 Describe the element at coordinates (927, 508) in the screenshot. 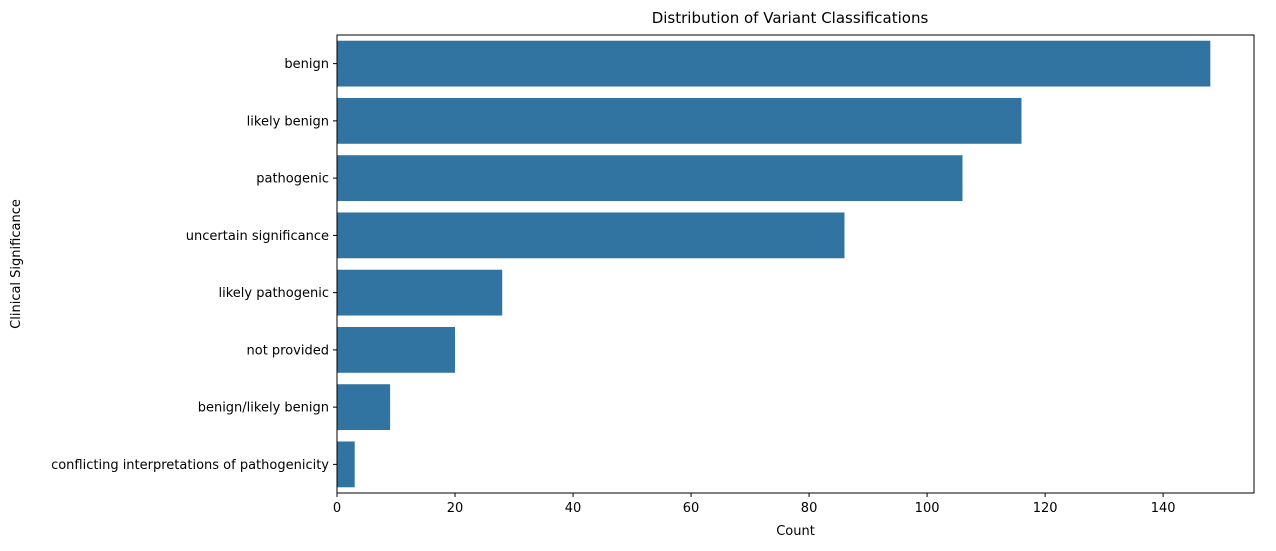

I see `x-tick-label: 100` at that location.